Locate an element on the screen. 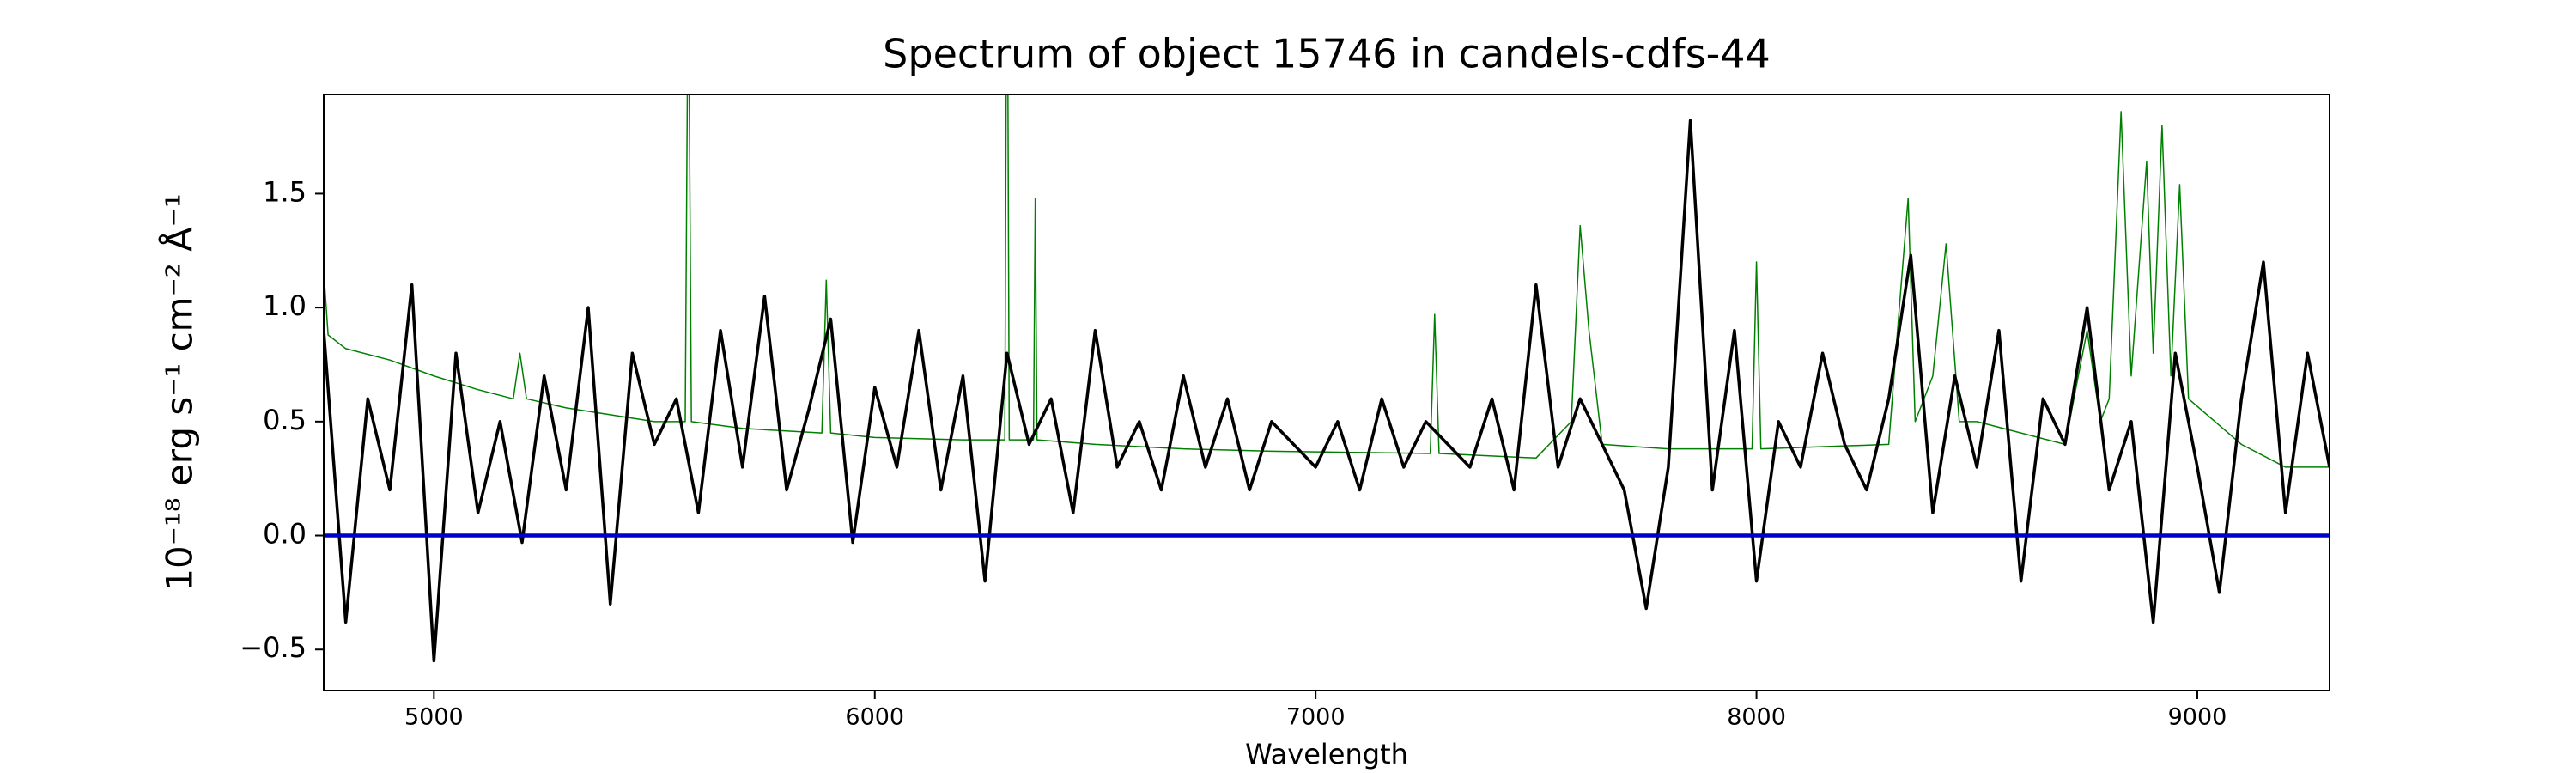 The height and width of the screenshot is (773, 2576). x-axis-label: Wavelength is located at coordinates (1327, 754).